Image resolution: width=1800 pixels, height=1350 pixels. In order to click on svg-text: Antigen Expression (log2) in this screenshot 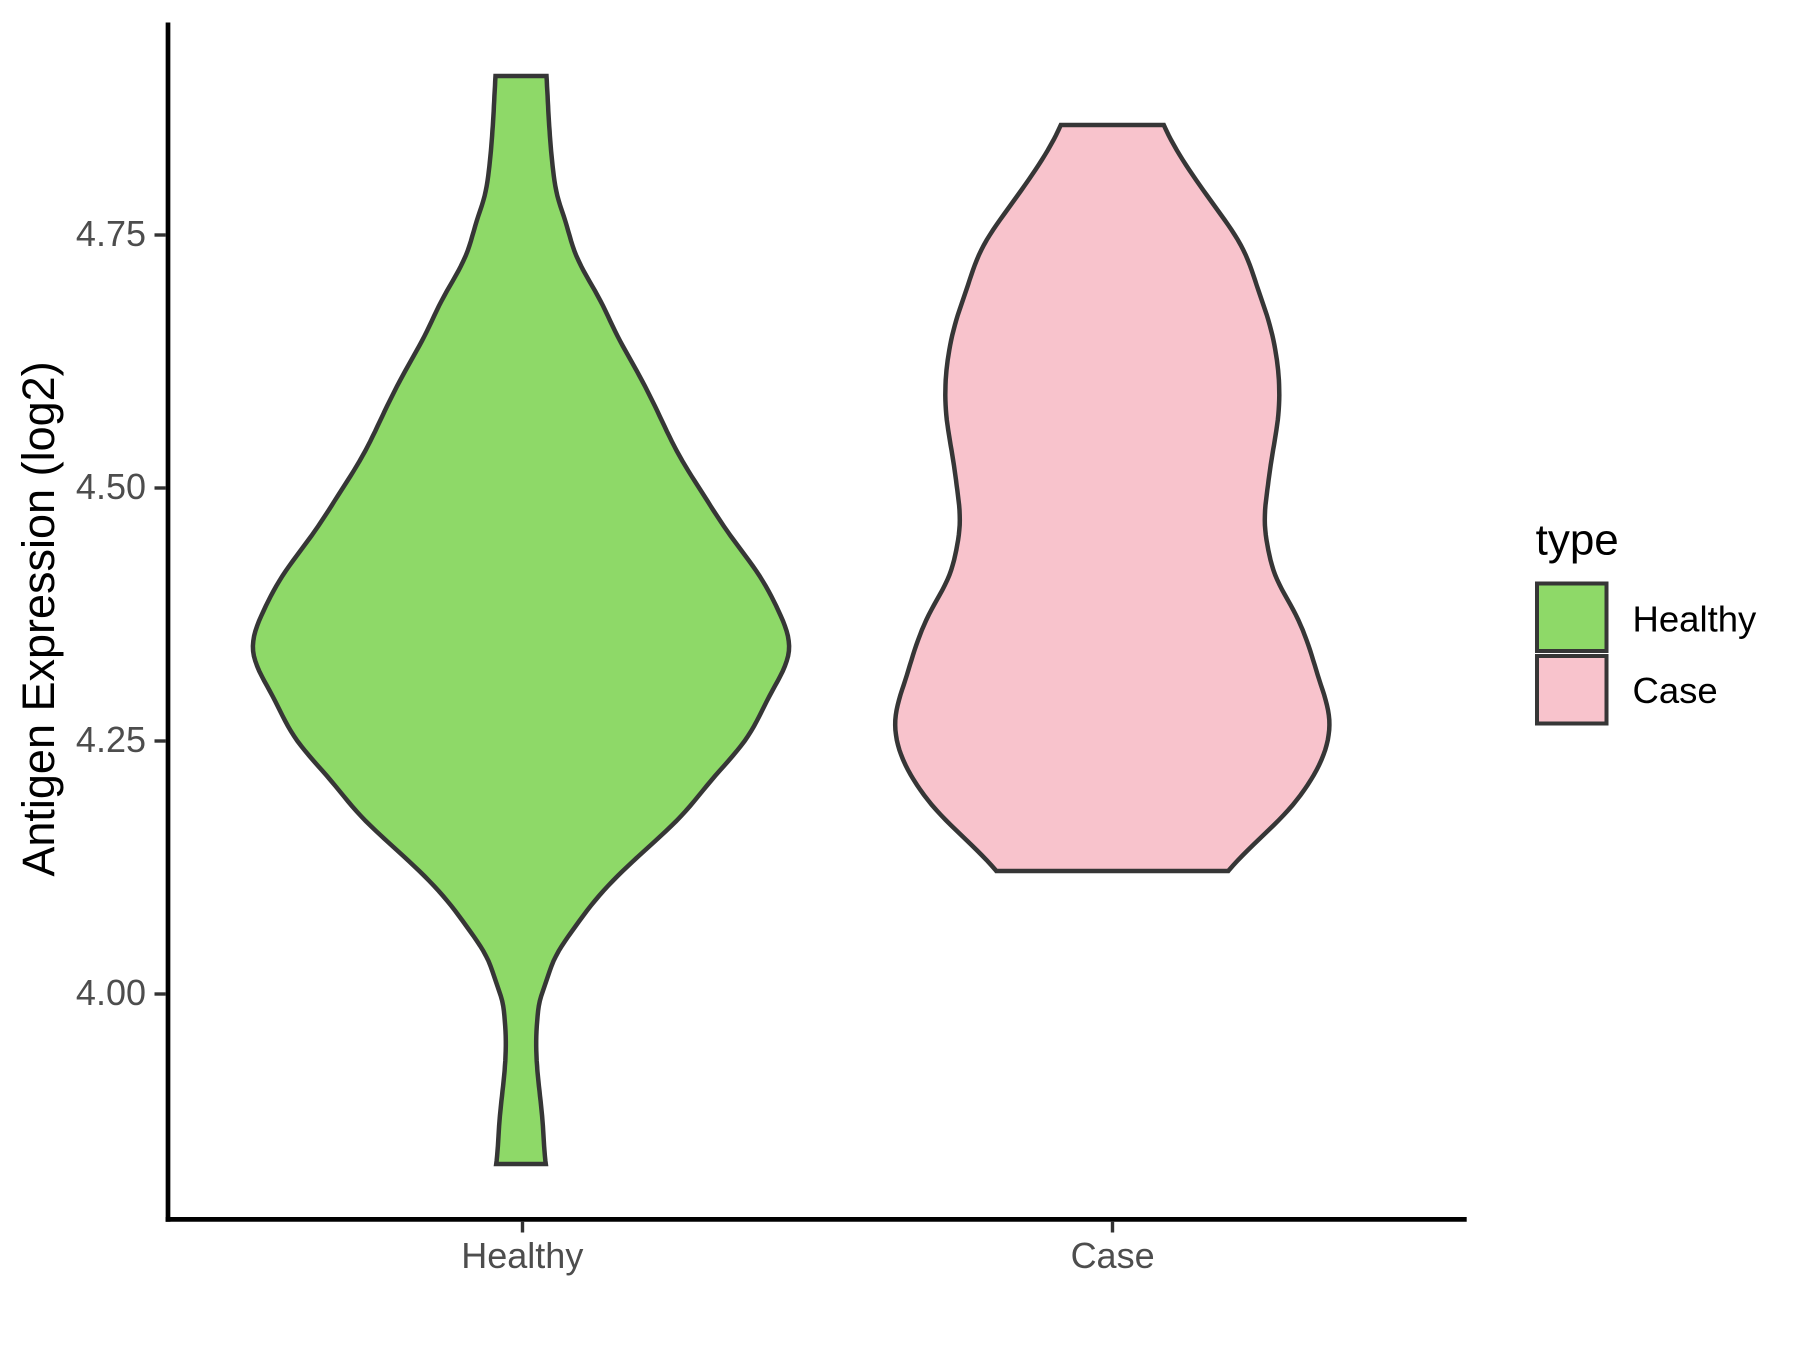, I will do `click(38, 618)`.